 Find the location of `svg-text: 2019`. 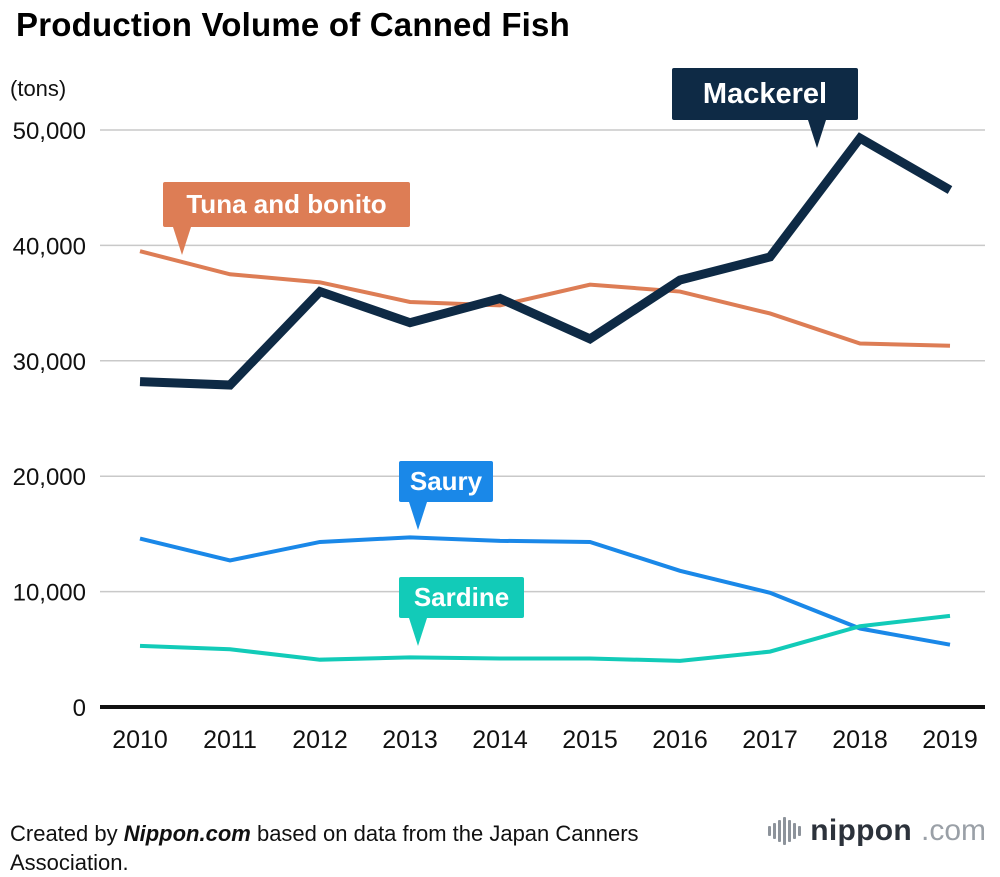

svg-text: 2019 is located at coordinates (950, 740).